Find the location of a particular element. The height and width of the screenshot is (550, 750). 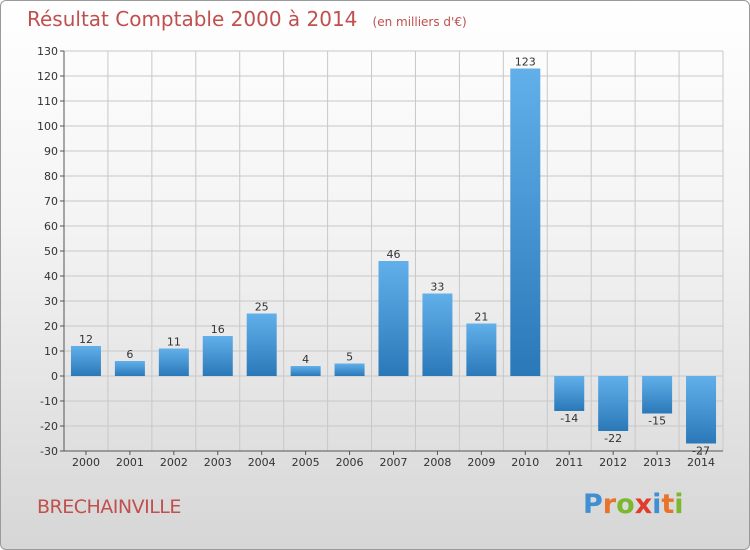

y-tick-label: 30 is located at coordinates (51, 301).